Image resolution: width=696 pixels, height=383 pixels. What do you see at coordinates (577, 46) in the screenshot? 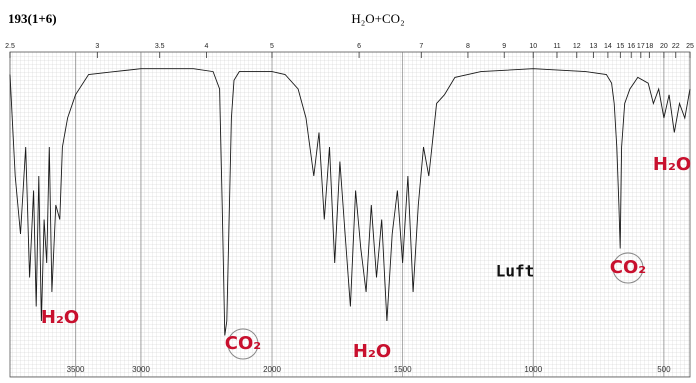
I see `x2-tick-label: 12` at bounding box center [577, 46].